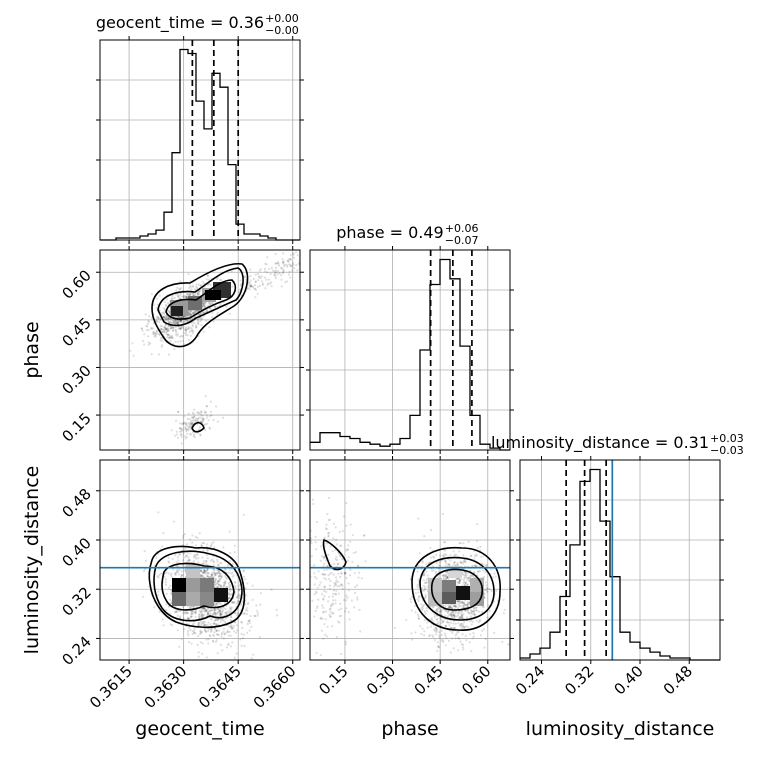 Image resolution: width=760 pixels, height=760 pixels. Describe the element at coordinates (411, 585) in the screenshot. I see `density-phase-distance` at that location.